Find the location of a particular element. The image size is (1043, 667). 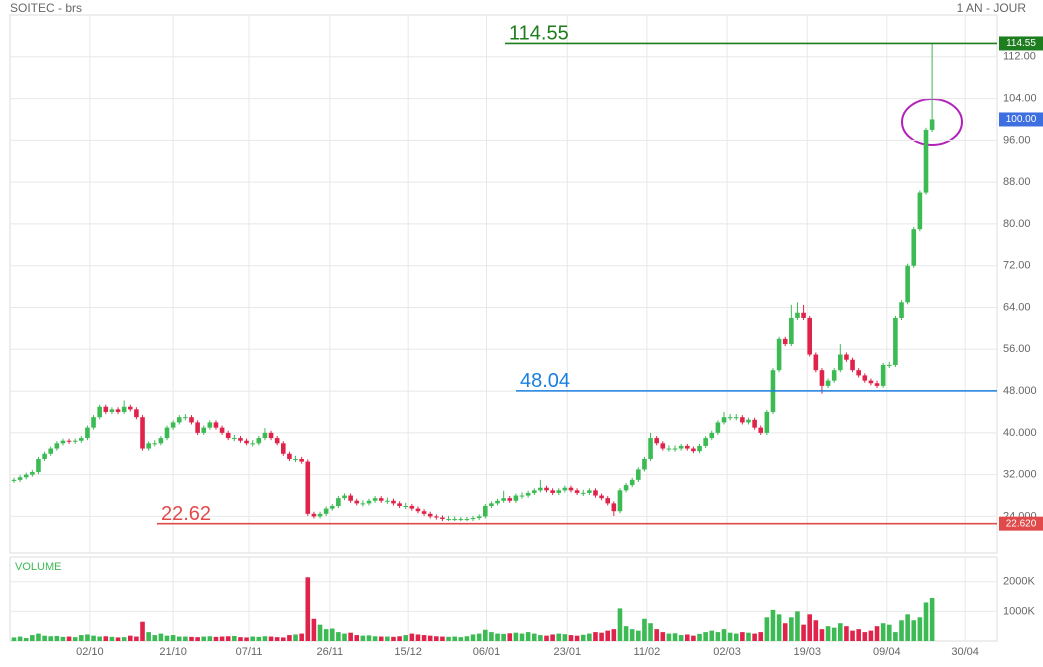

x-tick-label: 15/12 is located at coordinates (408, 652).